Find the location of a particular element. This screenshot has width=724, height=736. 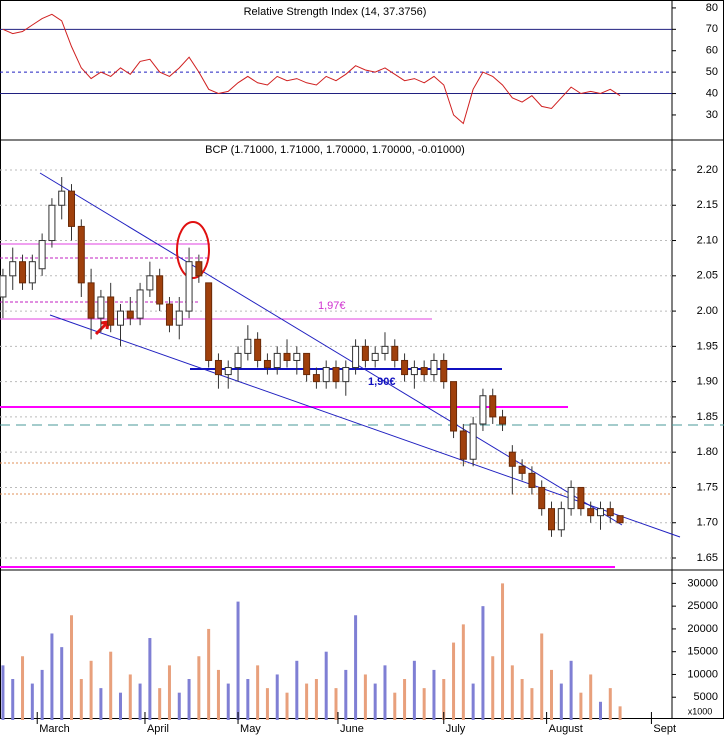

y-tick-label: 40 is located at coordinates (712, 93).